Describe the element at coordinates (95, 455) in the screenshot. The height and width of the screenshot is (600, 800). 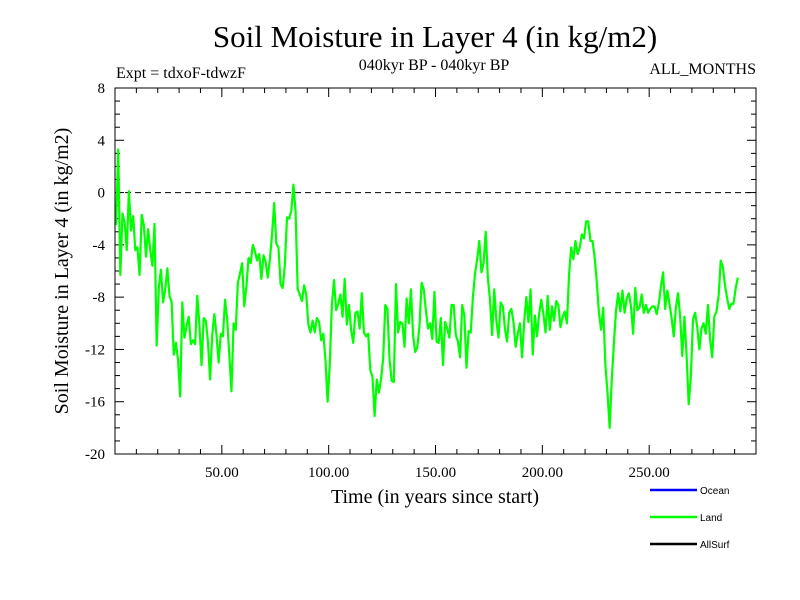
I see `y-tick-label: -20` at that location.